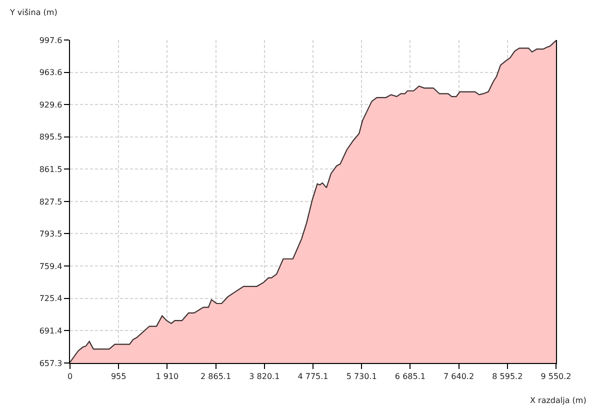  I want to click on x-tick-label: 8 595.2, so click(507, 376).